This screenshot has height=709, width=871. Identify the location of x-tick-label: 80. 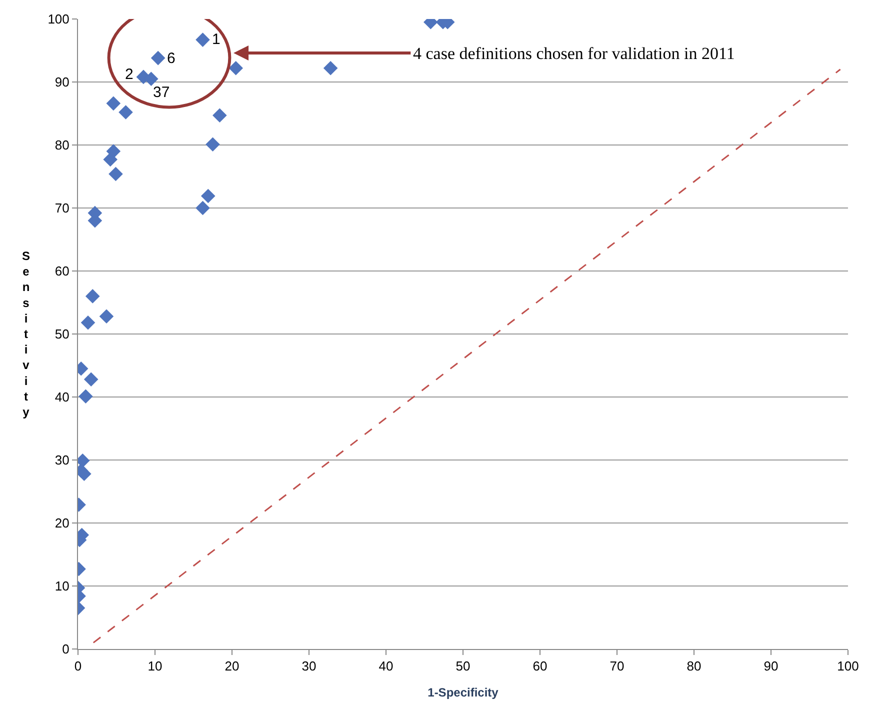
(694, 666).